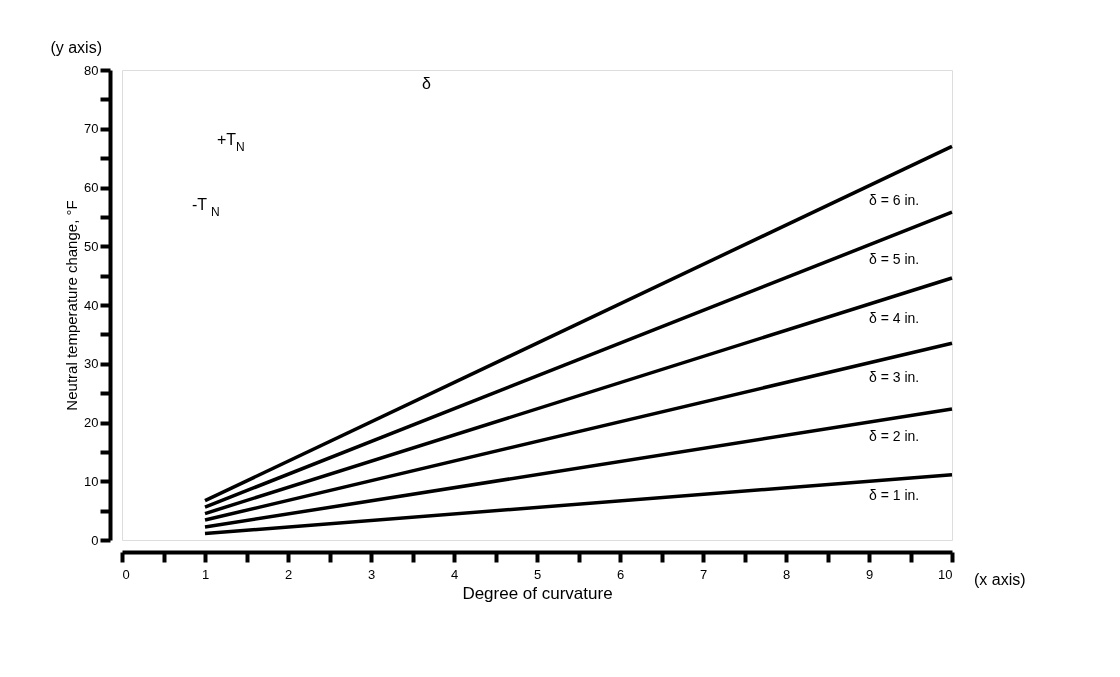 The height and width of the screenshot is (677, 1120). I want to click on text: (x axis), so click(1000, 579).